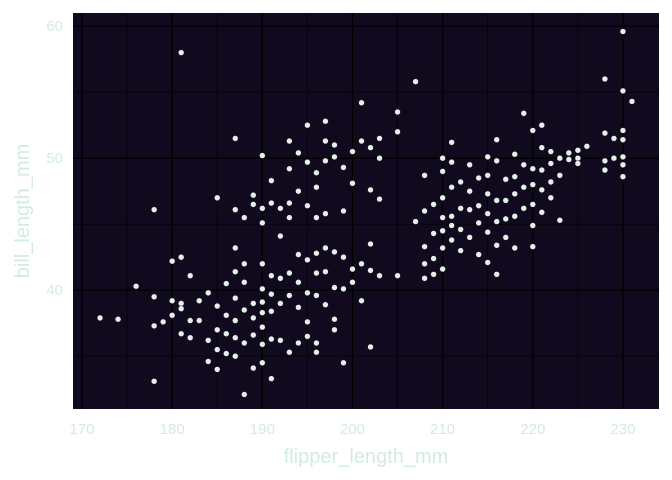 This screenshot has height=480, width=672. Describe the element at coordinates (54, 26) in the screenshot. I see `y-tick-label: 60` at that location.